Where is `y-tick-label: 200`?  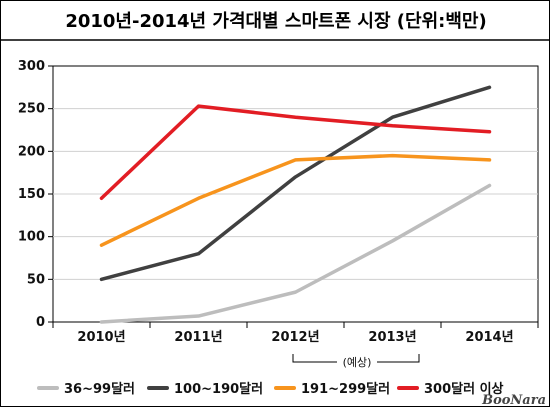 y-tick-label: 200 is located at coordinates (31, 151).